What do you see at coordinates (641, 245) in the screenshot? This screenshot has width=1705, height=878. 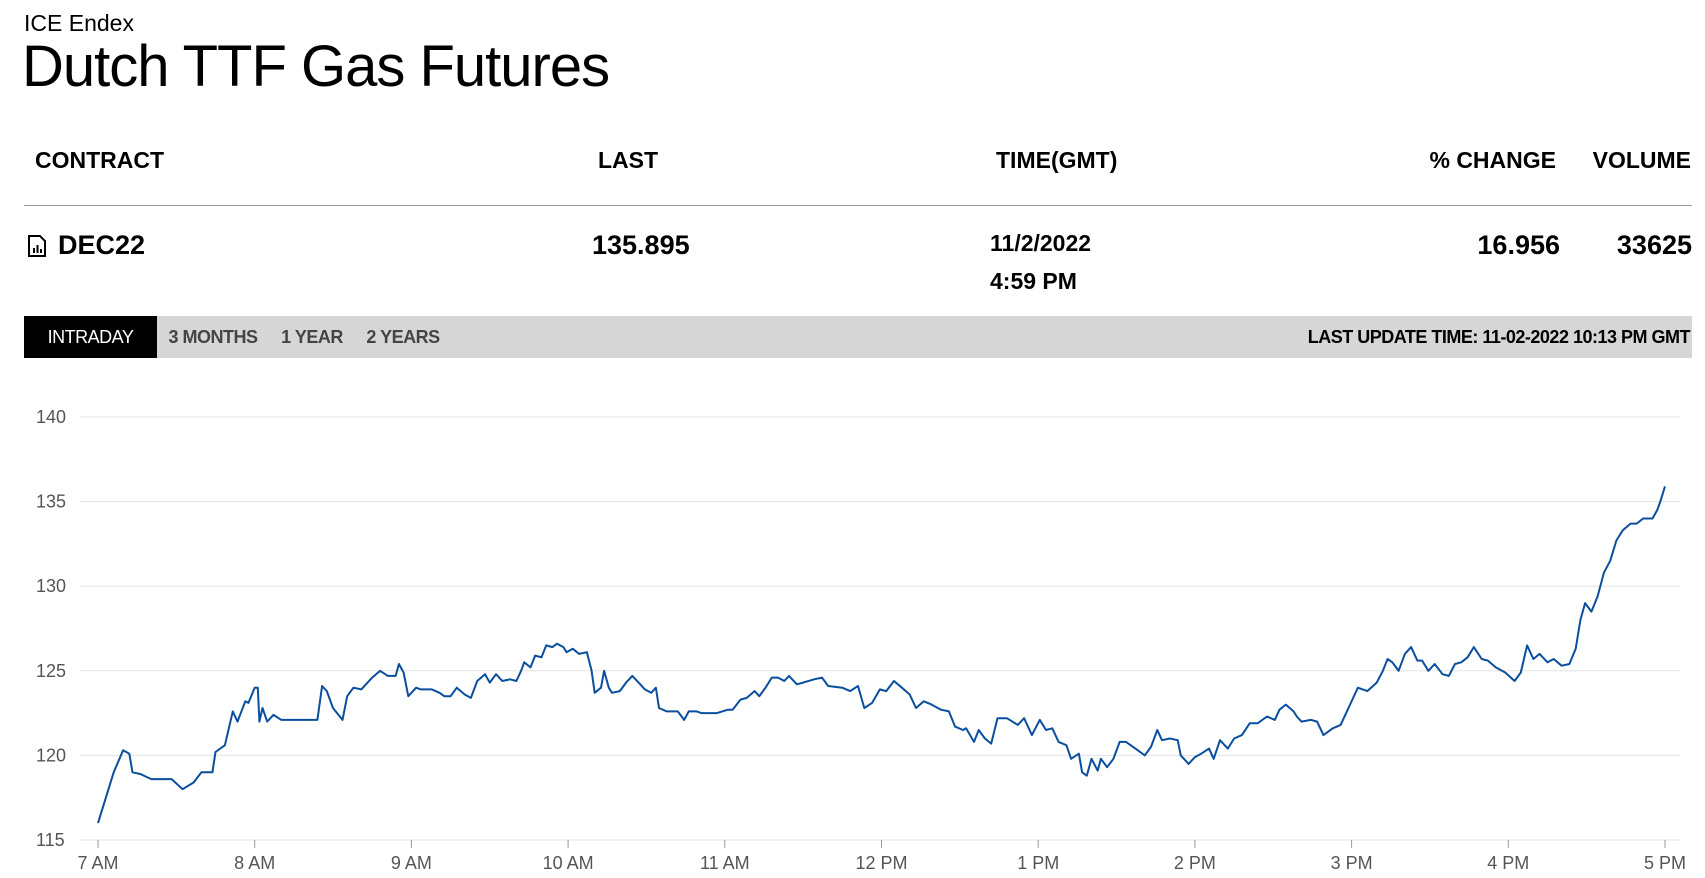 I see `last-price: 135.895` at bounding box center [641, 245].